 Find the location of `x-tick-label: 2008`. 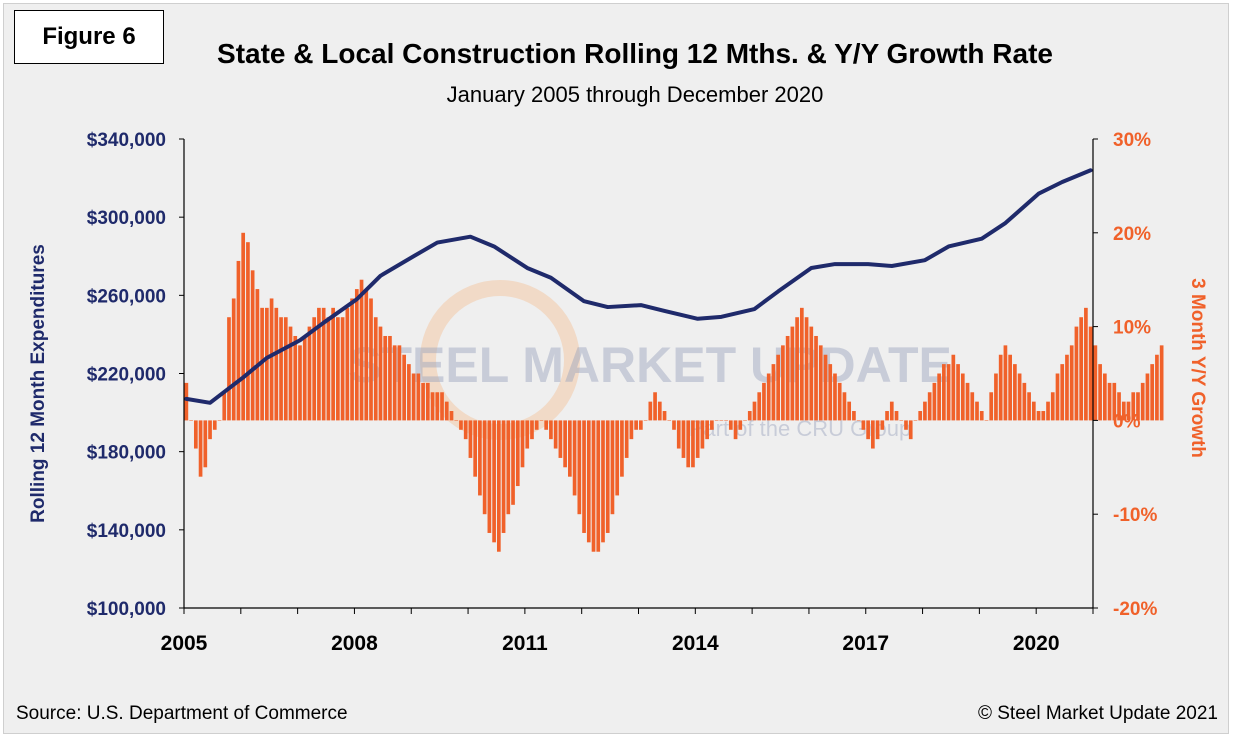

x-tick-label: 2008 is located at coordinates (354, 643).